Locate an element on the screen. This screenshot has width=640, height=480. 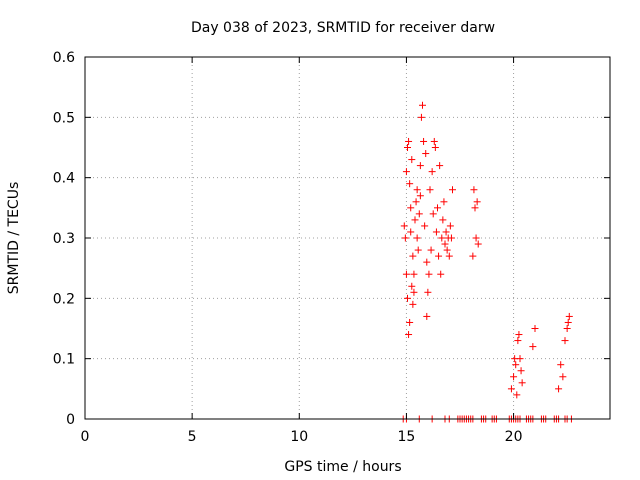
x-tick-label: 5 is located at coordinates (192, 437).